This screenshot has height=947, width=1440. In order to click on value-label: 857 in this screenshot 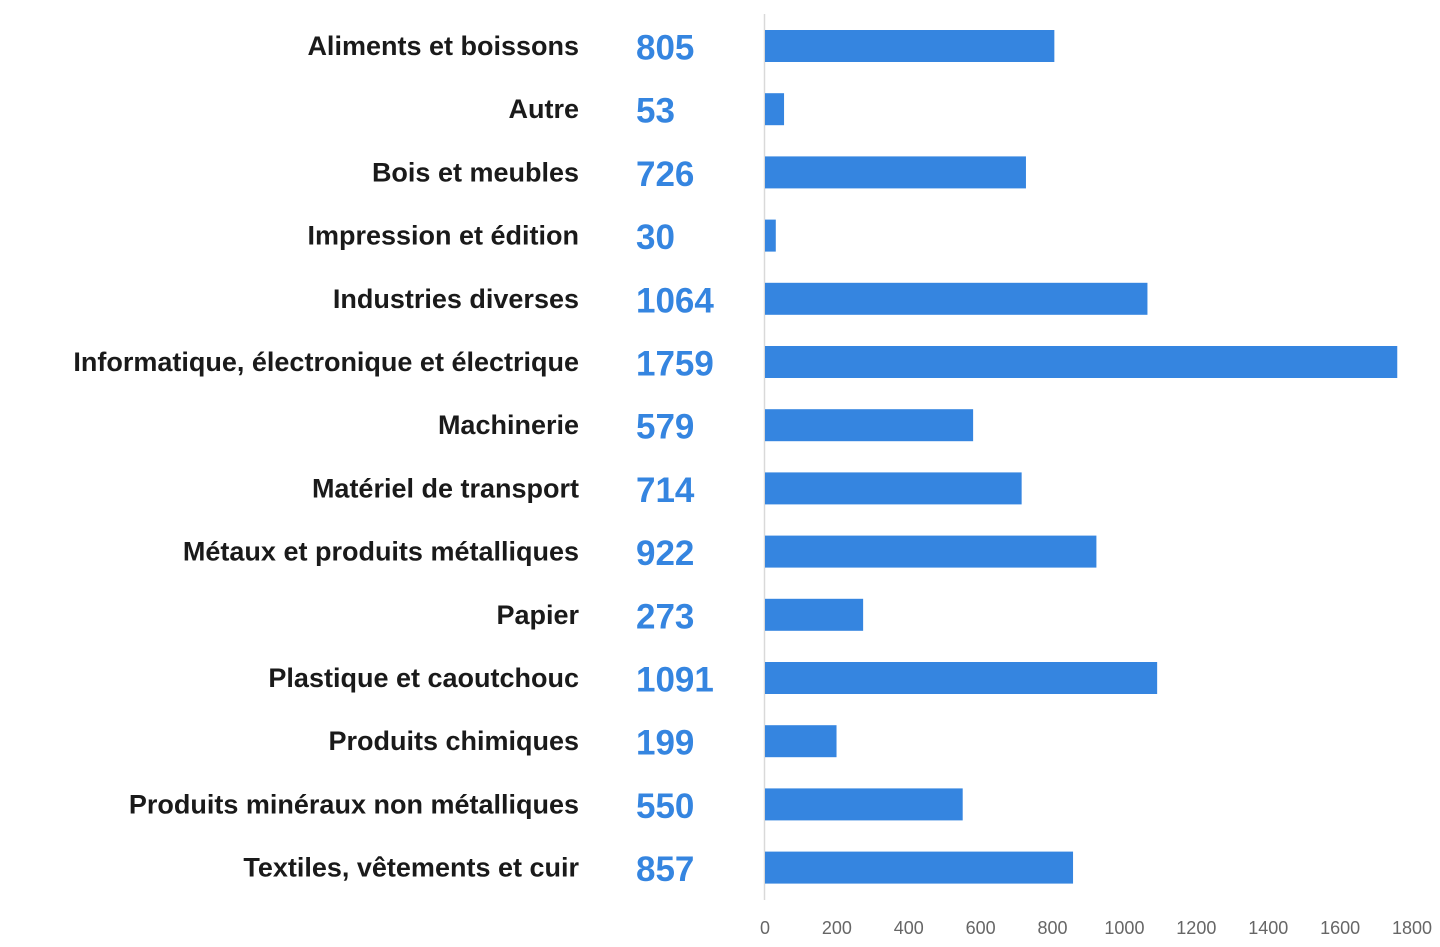, I will do `click(665, 869)`.